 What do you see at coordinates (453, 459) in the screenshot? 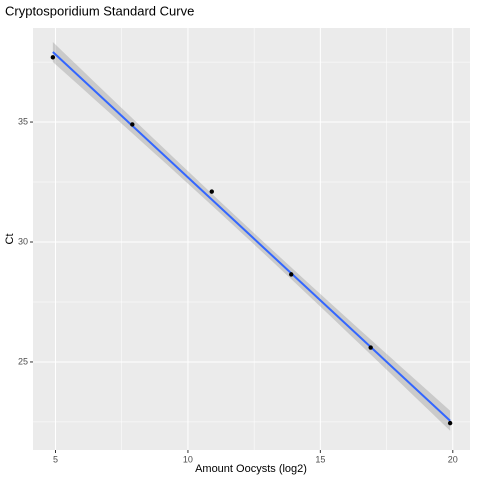
I see `x-tick-label: 20` at bounding box center [453, 459].